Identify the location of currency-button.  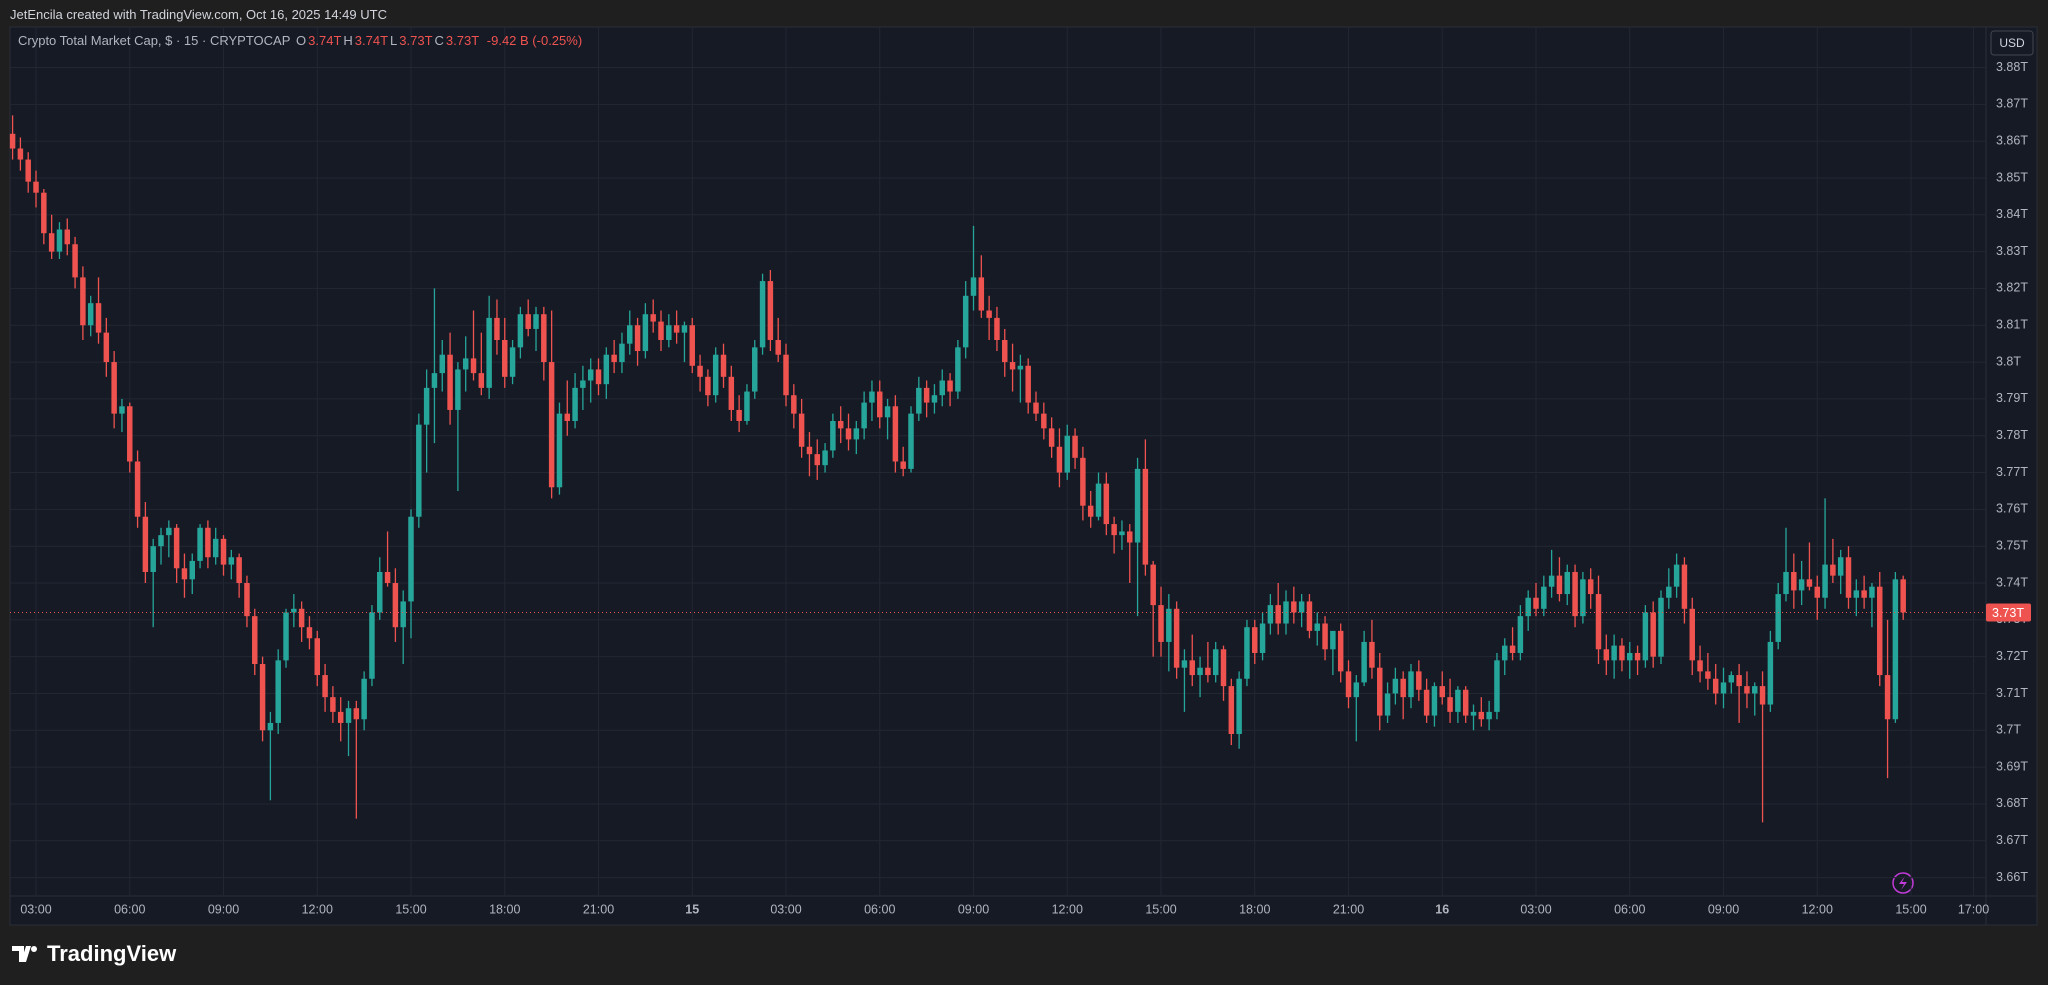
(2012, 43).